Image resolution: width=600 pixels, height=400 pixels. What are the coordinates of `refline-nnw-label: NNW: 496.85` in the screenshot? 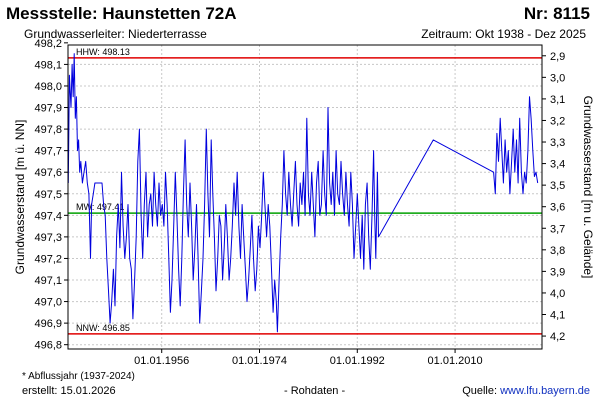 It's located at (103, 328).